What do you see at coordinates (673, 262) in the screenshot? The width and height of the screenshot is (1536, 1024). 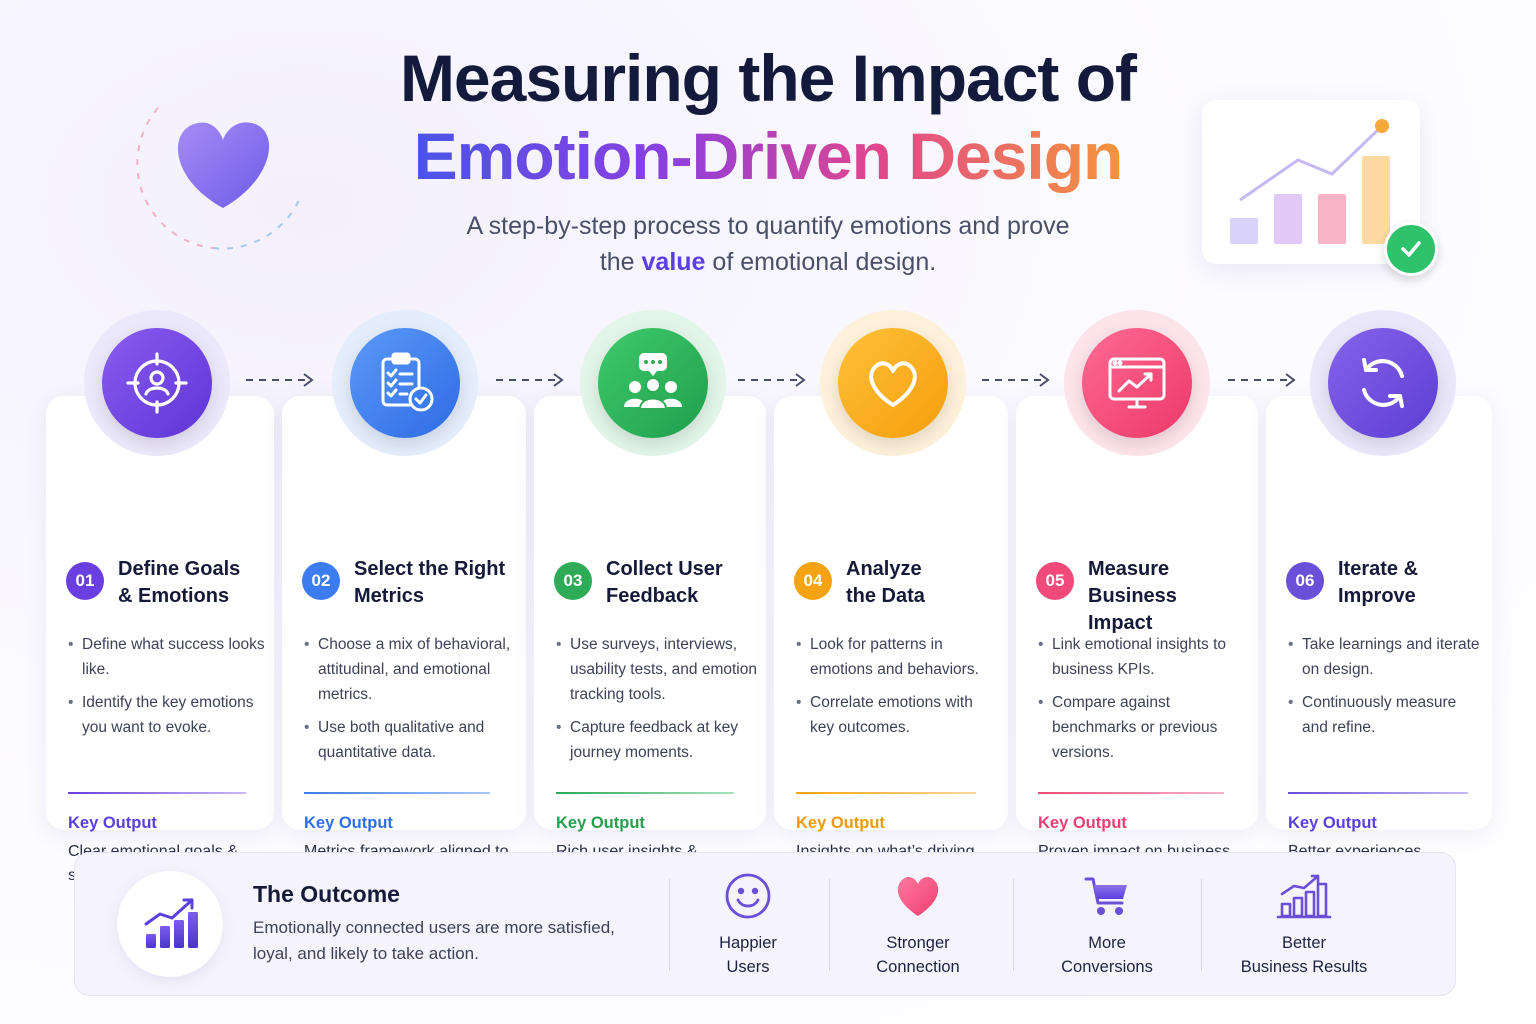 I see `subtitle-highlight: value` at bounding box center [673, 262].